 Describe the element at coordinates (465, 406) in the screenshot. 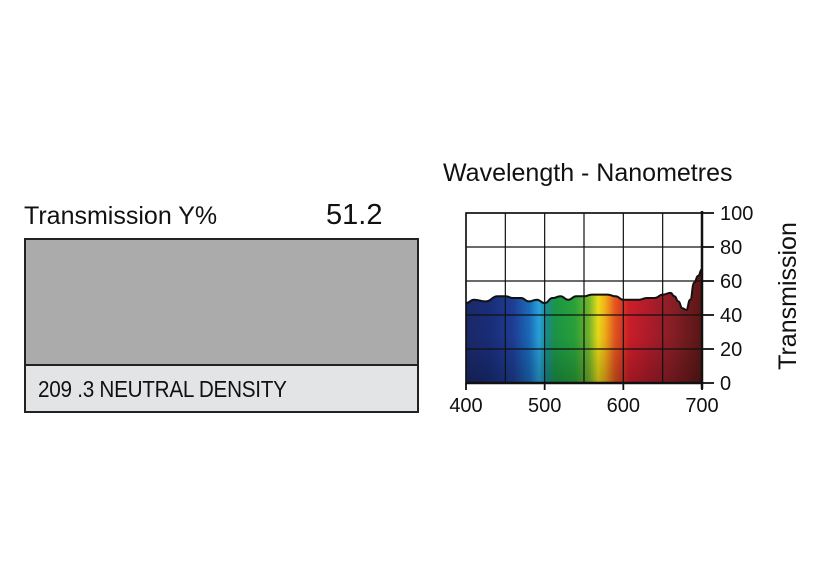

I see `x-tick-label: 400` at that location.